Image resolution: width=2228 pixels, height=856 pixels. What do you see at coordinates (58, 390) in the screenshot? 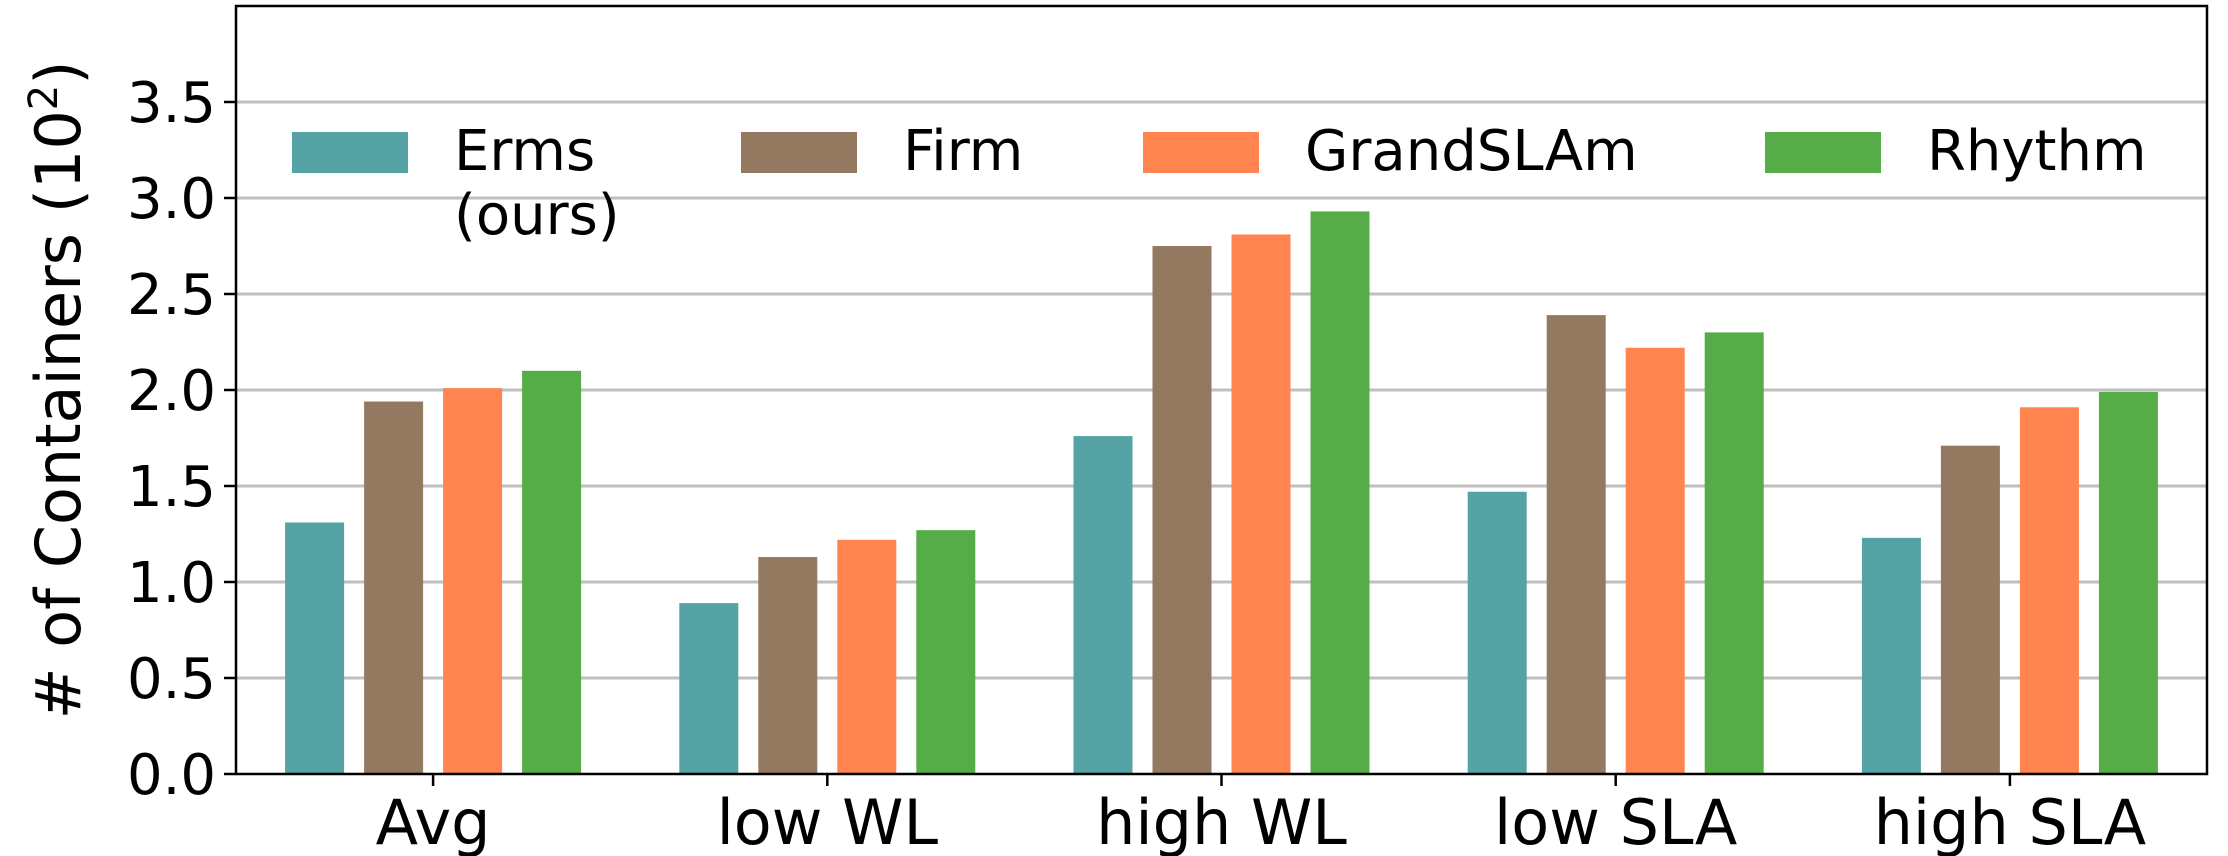
I see `y-axis-label: # of Containers (102)` at bounding box center [58, 390].